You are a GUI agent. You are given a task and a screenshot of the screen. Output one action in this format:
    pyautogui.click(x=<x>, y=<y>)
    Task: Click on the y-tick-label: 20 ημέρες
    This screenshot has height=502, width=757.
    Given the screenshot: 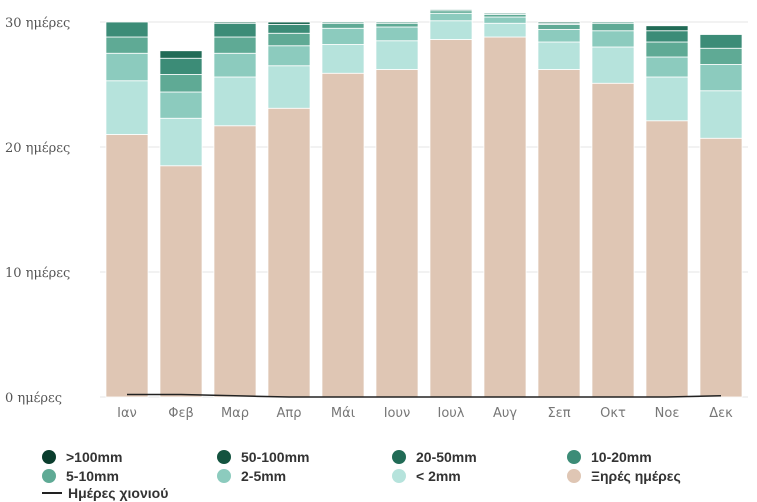 What is the action you would take?
    pyautogui.click(x=37, y=148)
    